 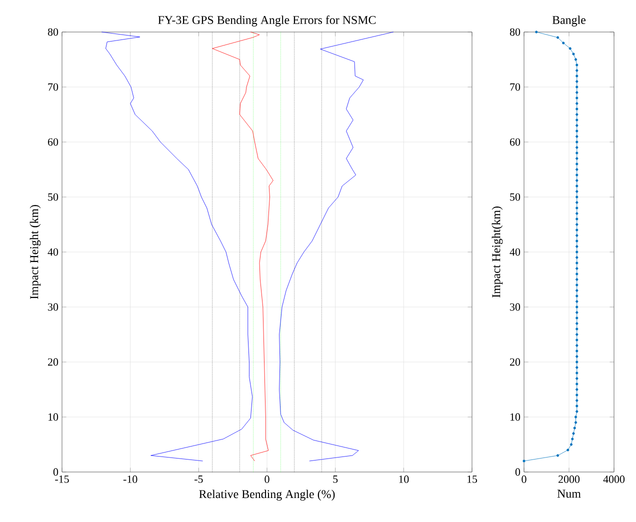 What do you see at coordinates (267, 20) in the screenshot?
I see `chart-title: FY-3E GPS Bending Angle Errors for NSMC` at bounding box center [267, 20].